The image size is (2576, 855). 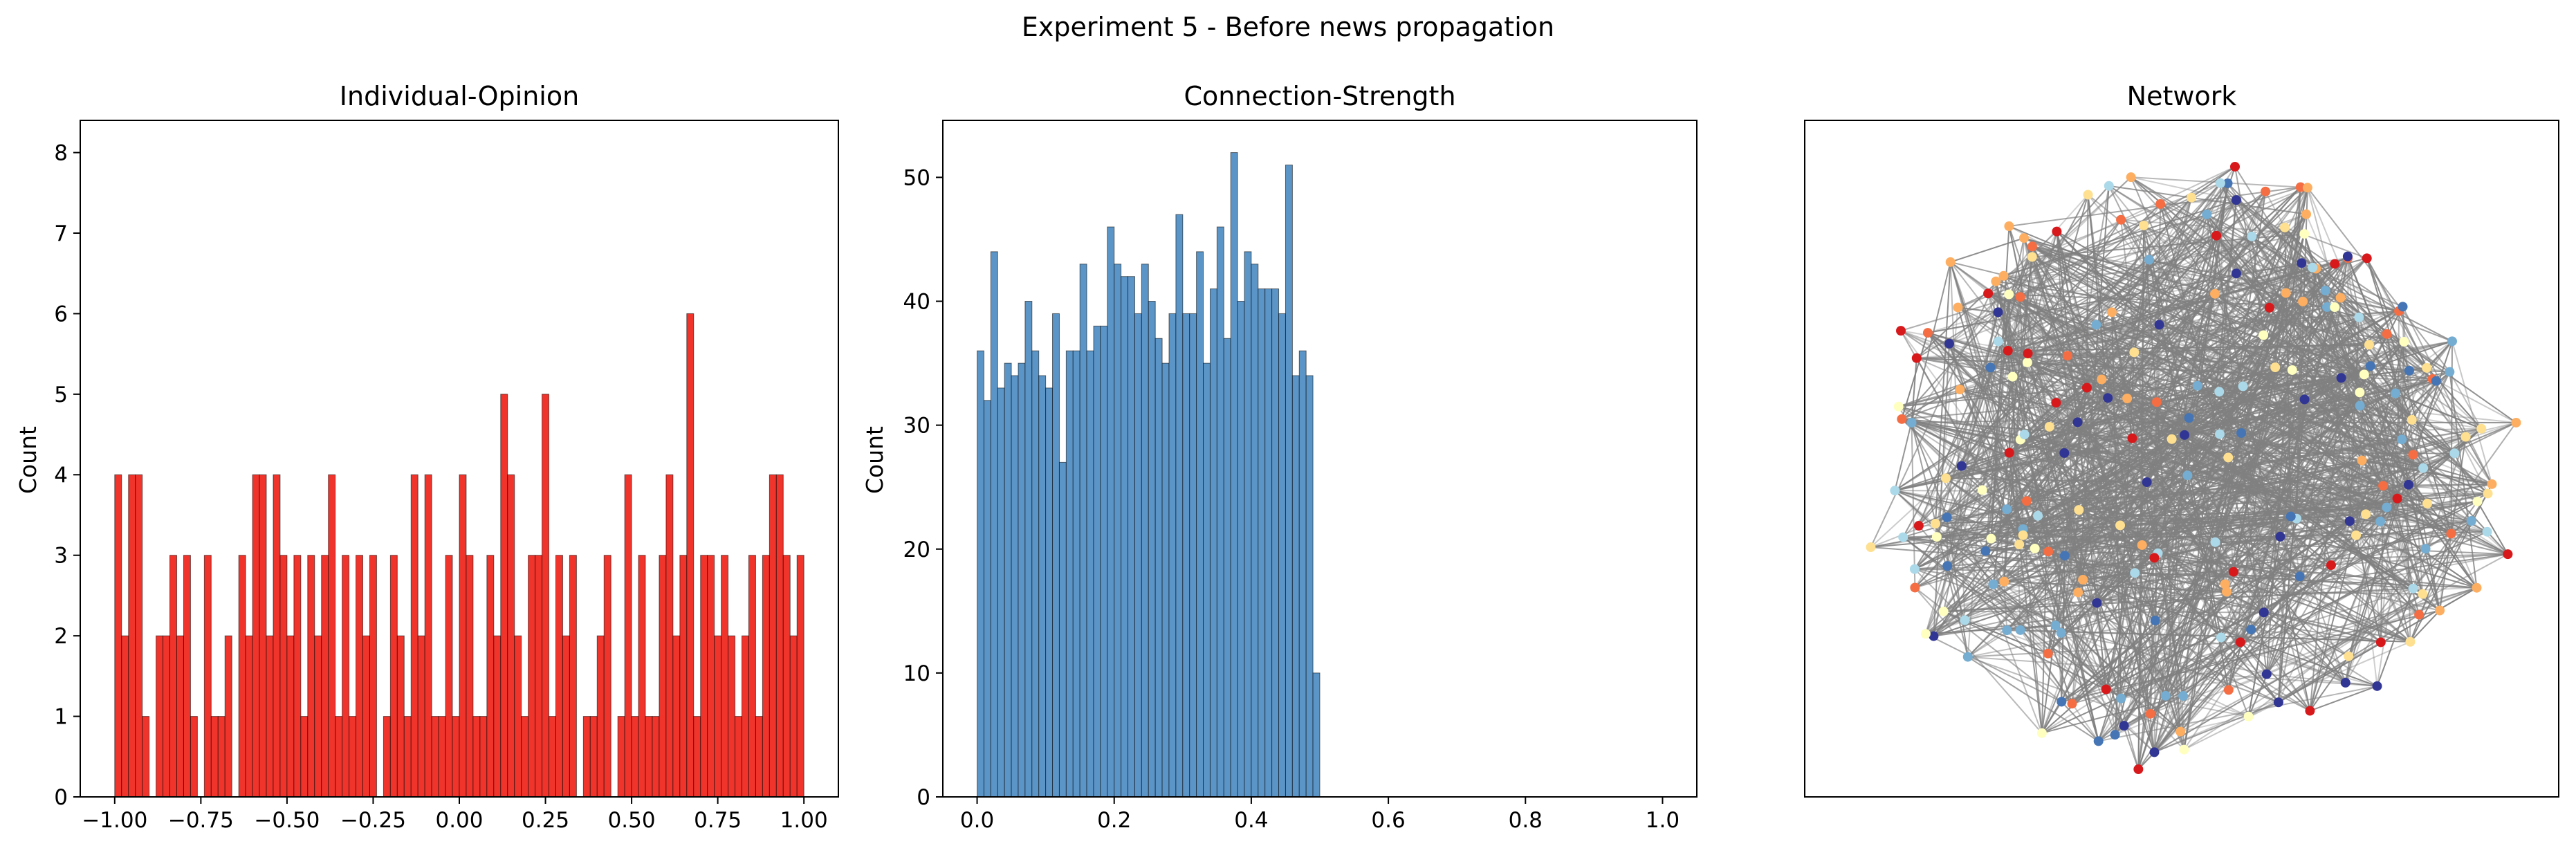 I want to click on strength-histogram-xtick-label: 0.2, so click(x=1114, y=820).